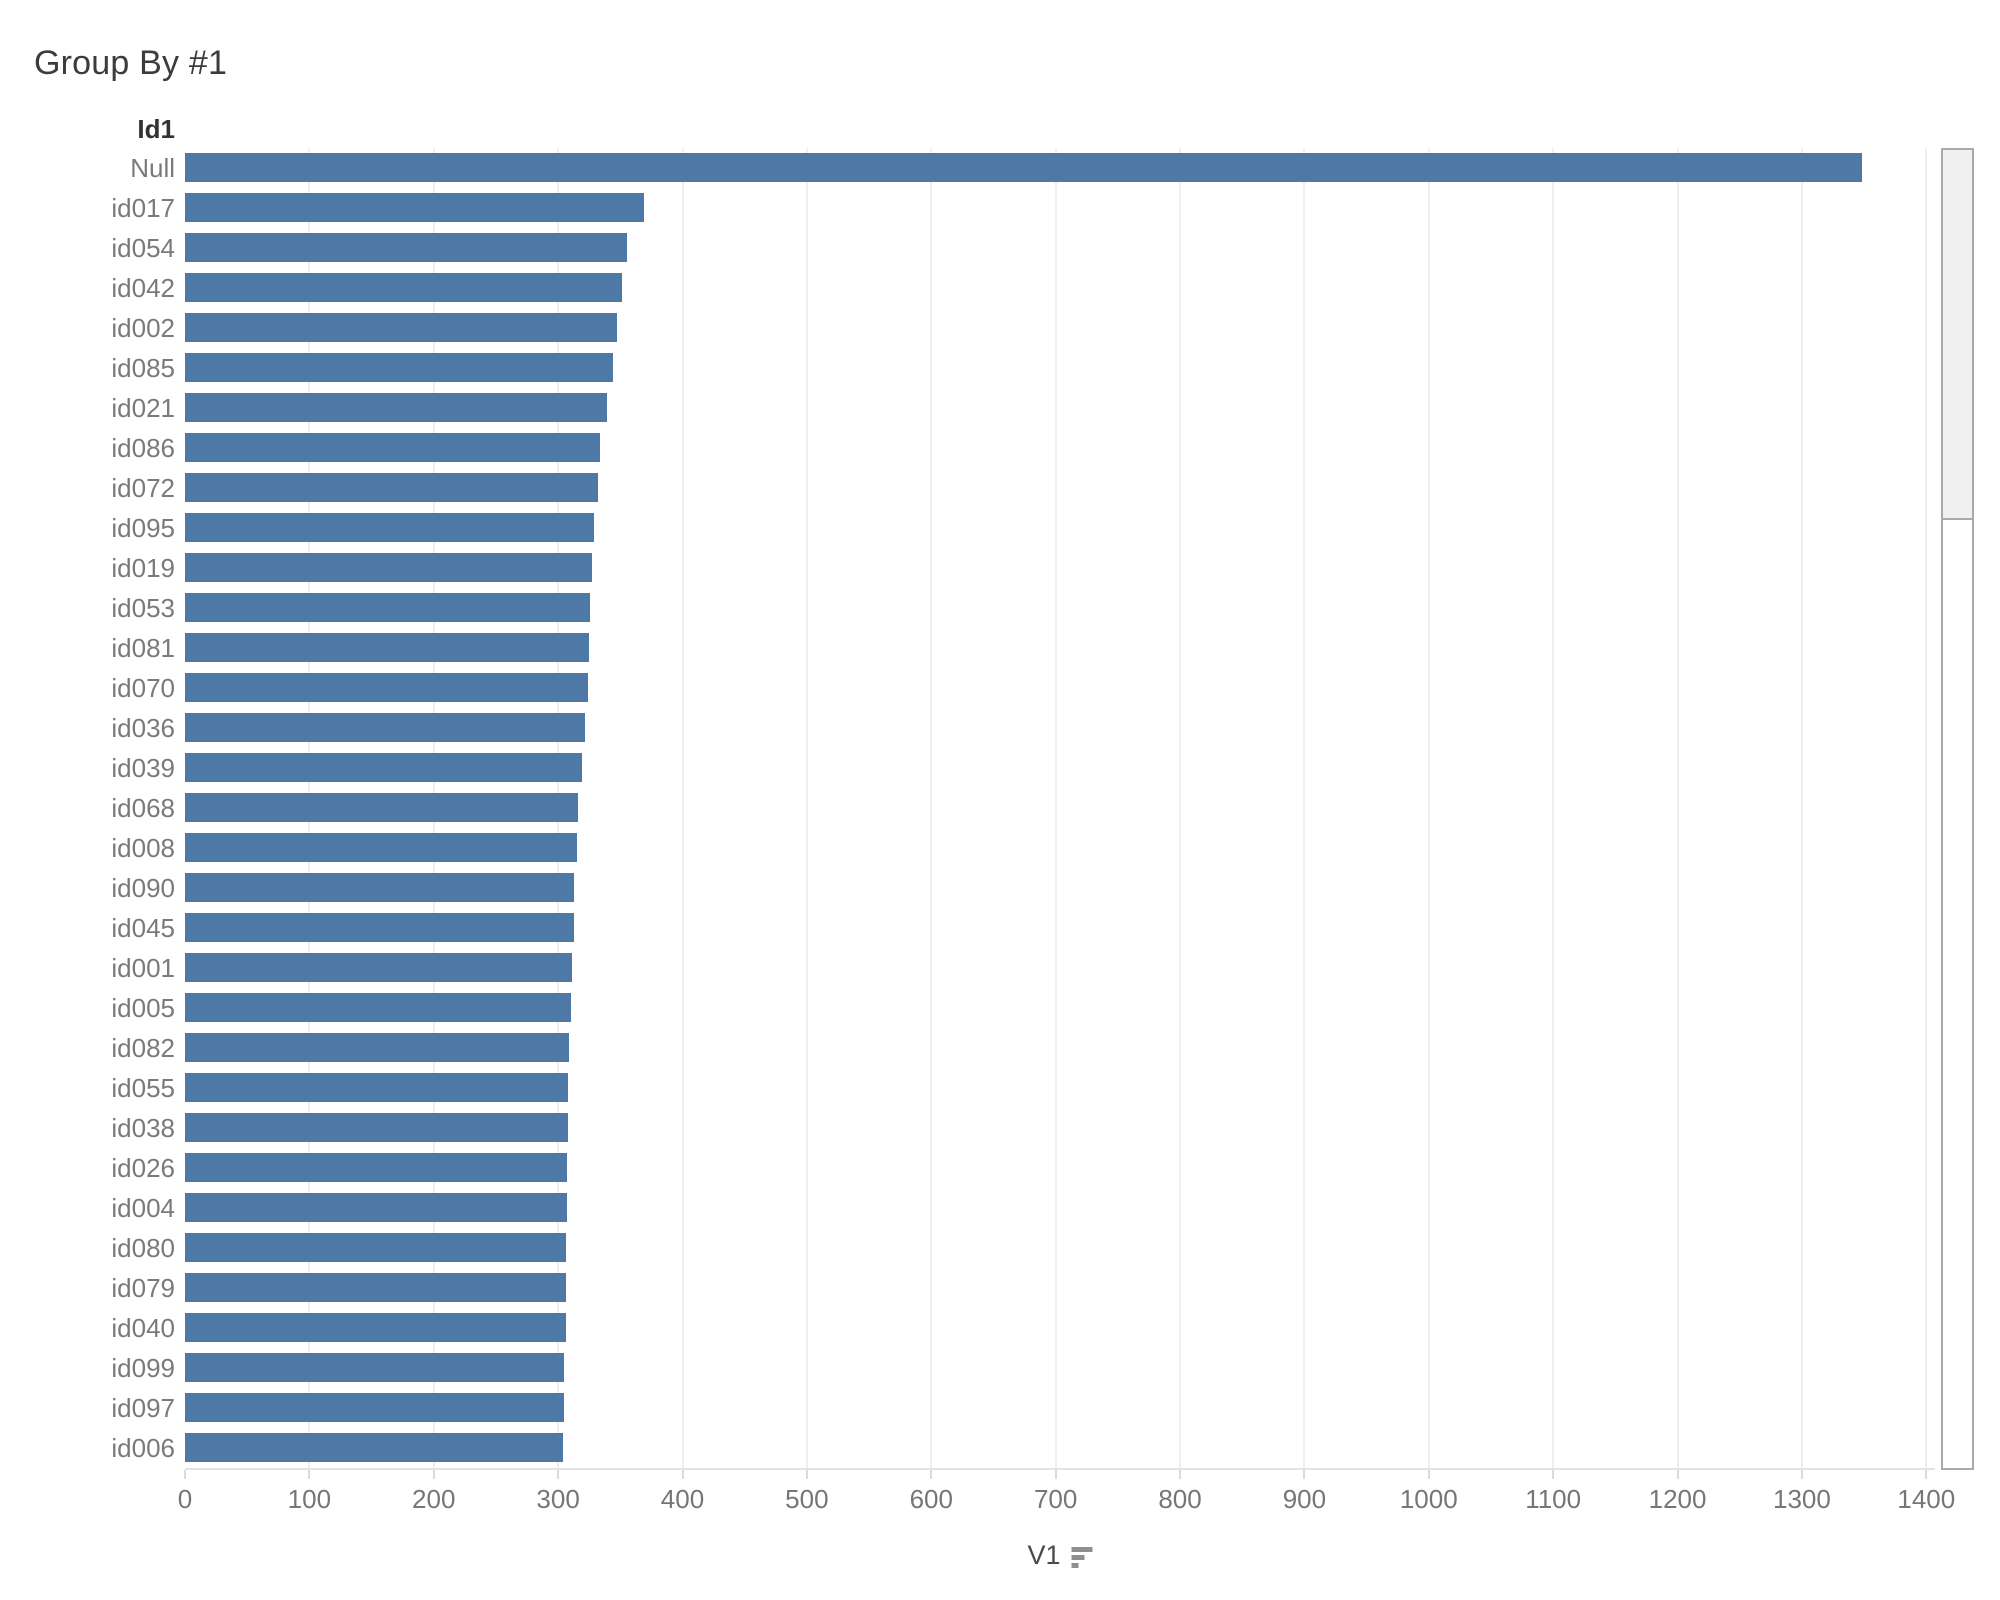 The image size is (2000, 1600). Describe the element at coordinates (143, 608) in the screenshot. I see `category-label: id053` at that location.